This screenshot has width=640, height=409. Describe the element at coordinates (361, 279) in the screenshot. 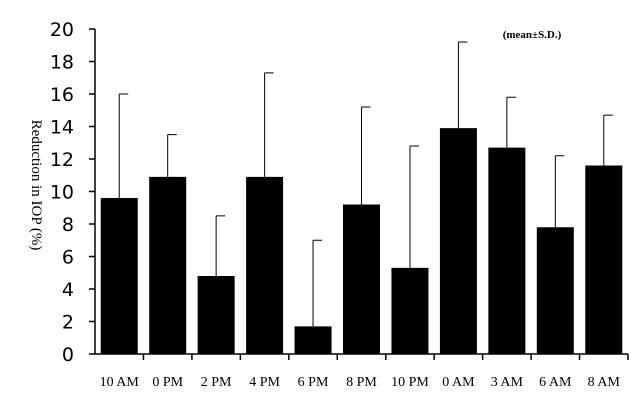

I see `bar-8-pm` at that location.